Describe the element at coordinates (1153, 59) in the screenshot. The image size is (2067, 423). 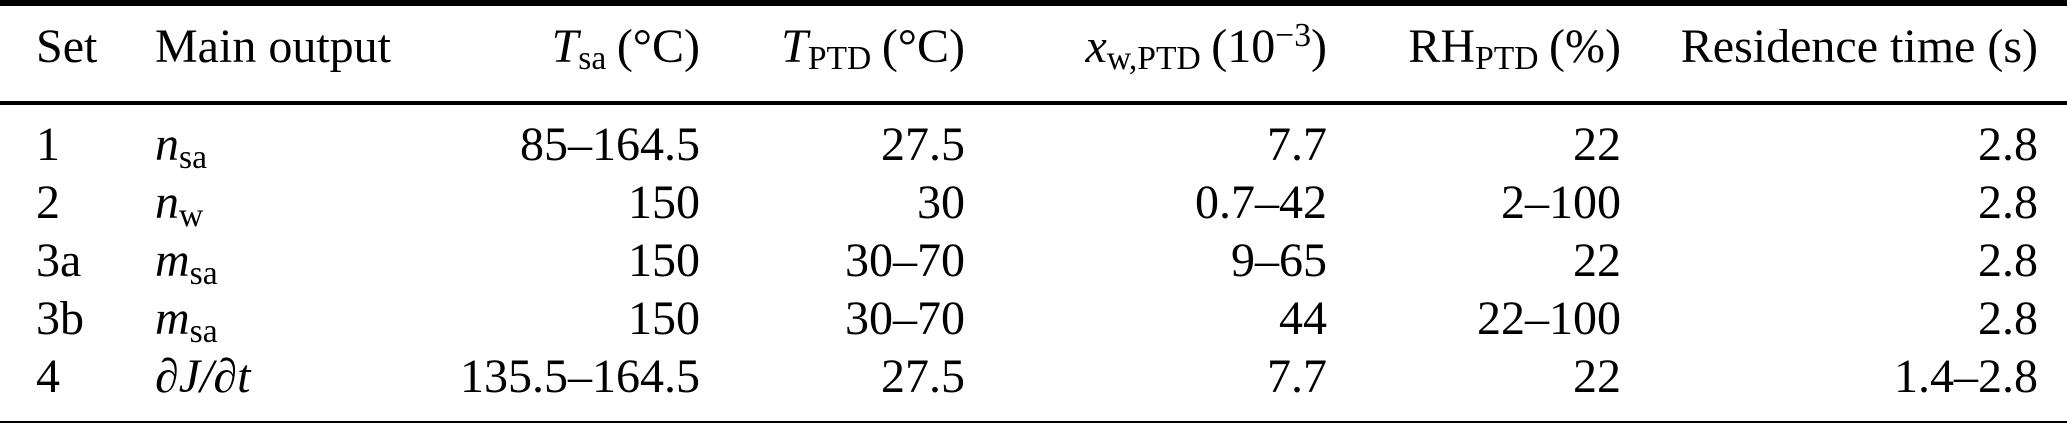
I see `x-w-ptd-subscript: w,PTD` at that location.